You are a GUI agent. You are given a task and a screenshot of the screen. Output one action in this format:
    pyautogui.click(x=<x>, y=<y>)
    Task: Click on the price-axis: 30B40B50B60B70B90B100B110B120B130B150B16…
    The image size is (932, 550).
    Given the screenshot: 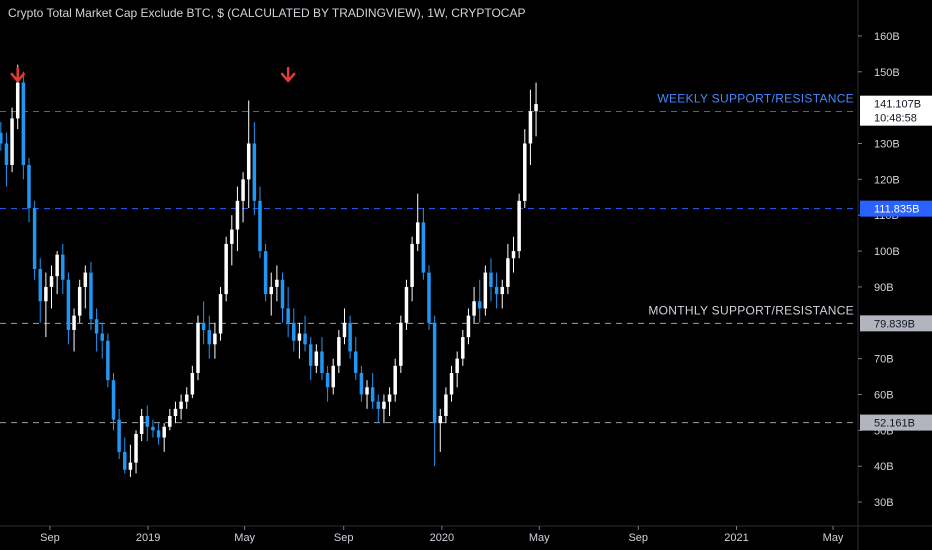 What is the action you would take?
    pyautogui.click(x=895, y=270)
    